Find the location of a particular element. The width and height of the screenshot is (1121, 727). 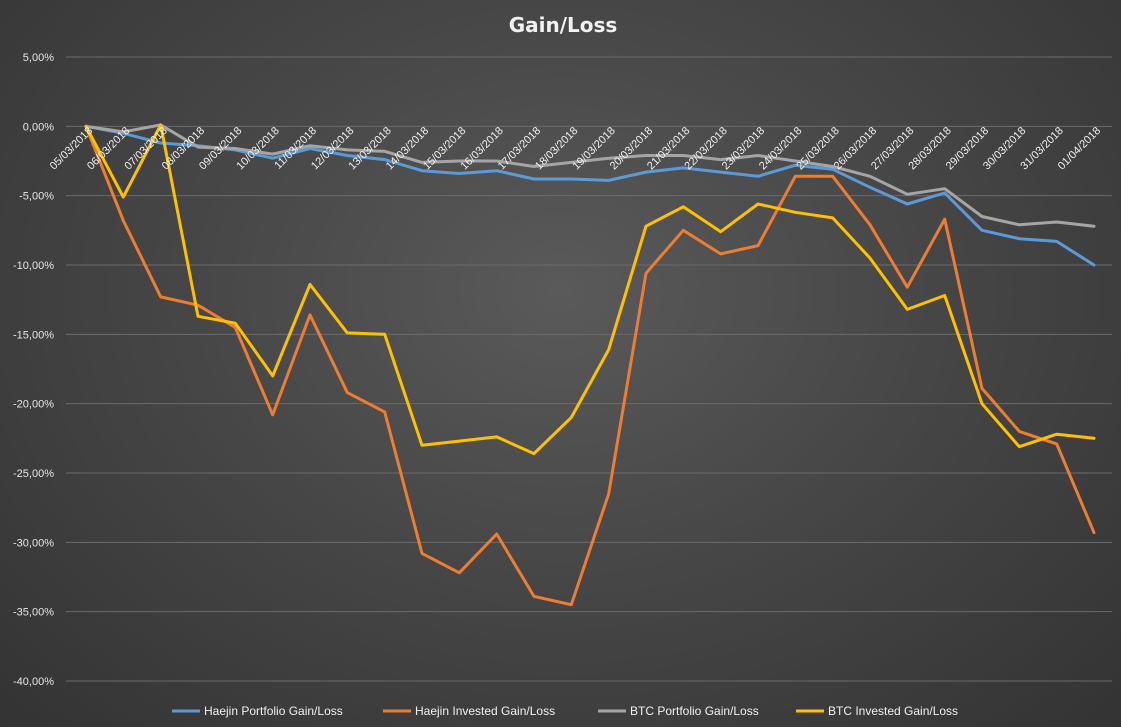

legend-entry: Haejin Invested Gain/Loss is located at coordinates (469, 711).